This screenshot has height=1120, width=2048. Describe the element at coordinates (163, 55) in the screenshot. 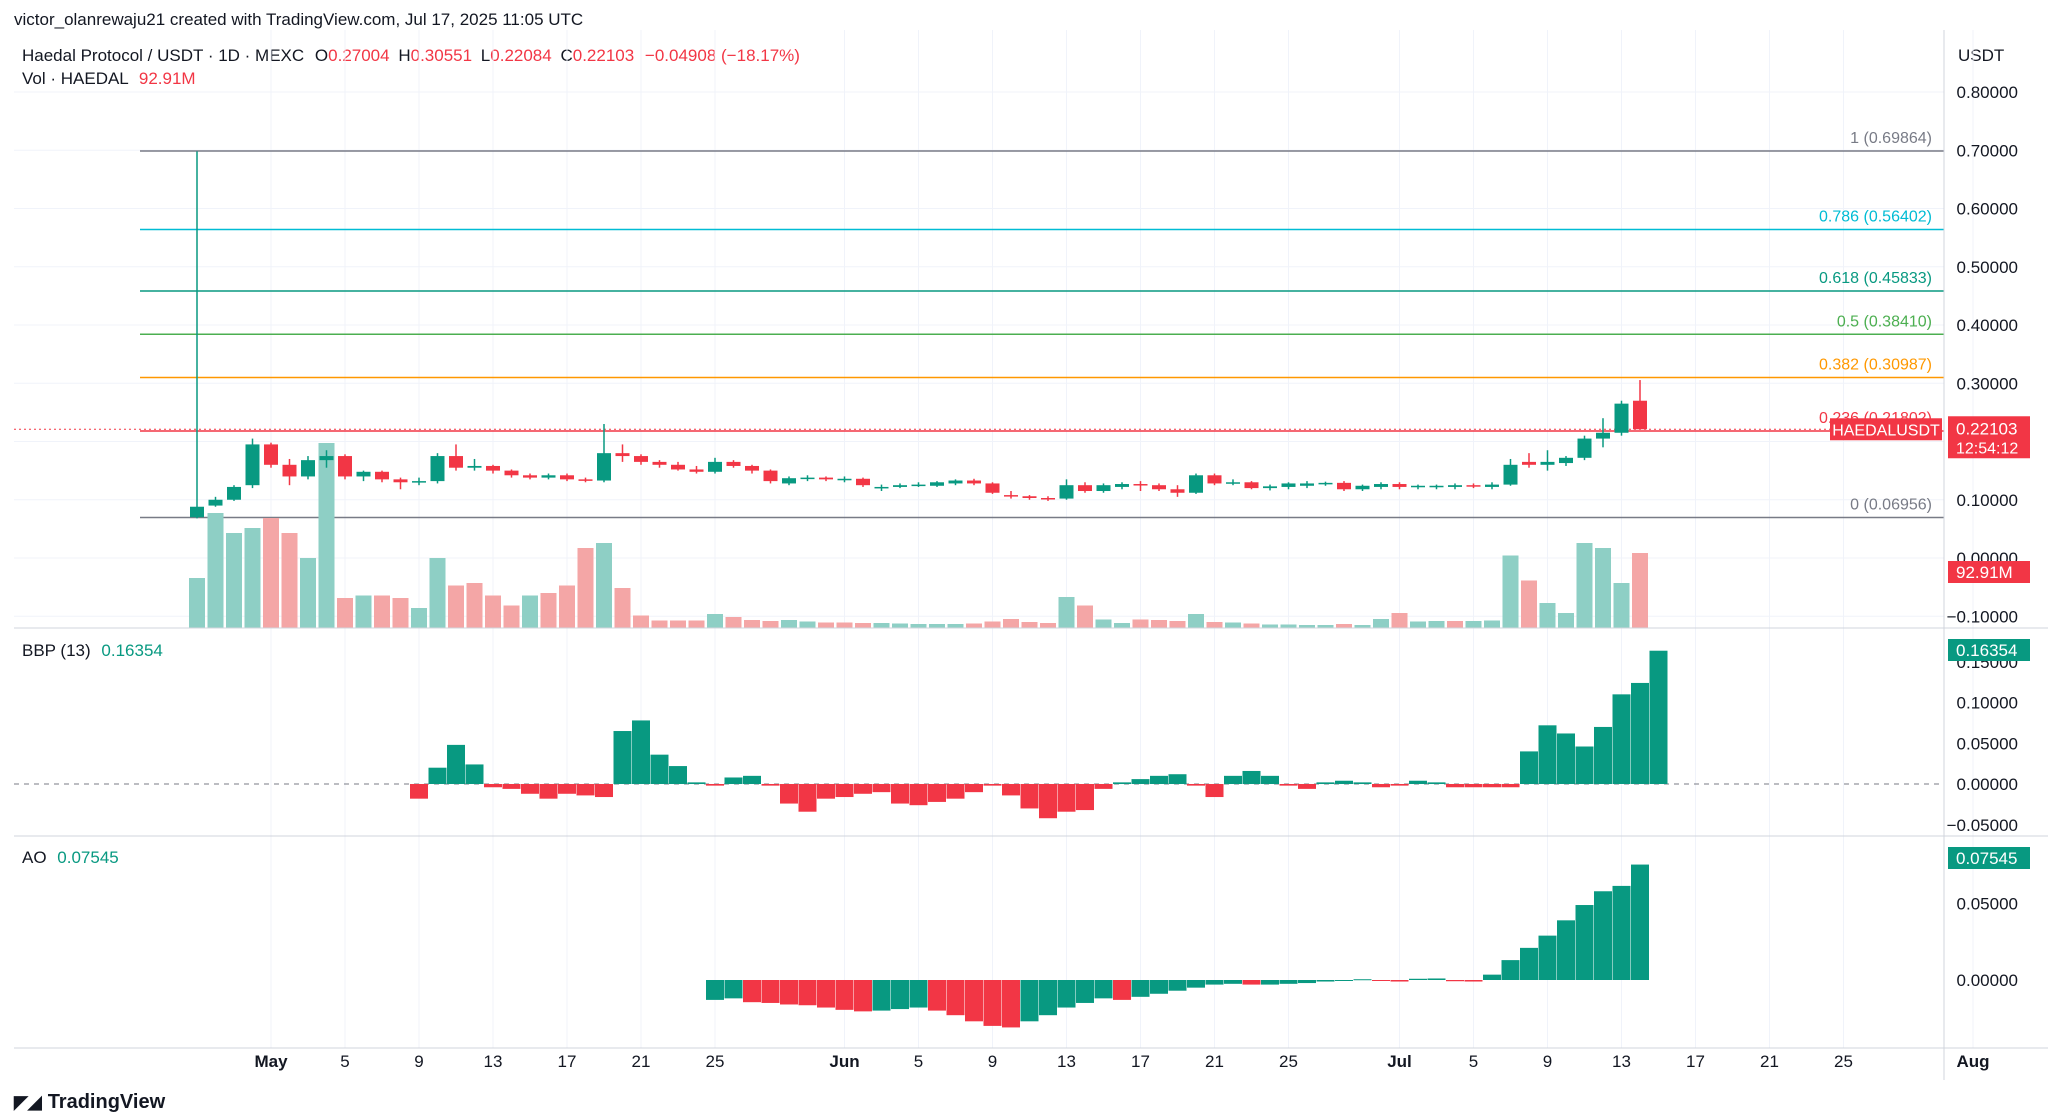

I see `symbol-title: Haedal Protocol / USDT · 1D · MEXC` at that location.